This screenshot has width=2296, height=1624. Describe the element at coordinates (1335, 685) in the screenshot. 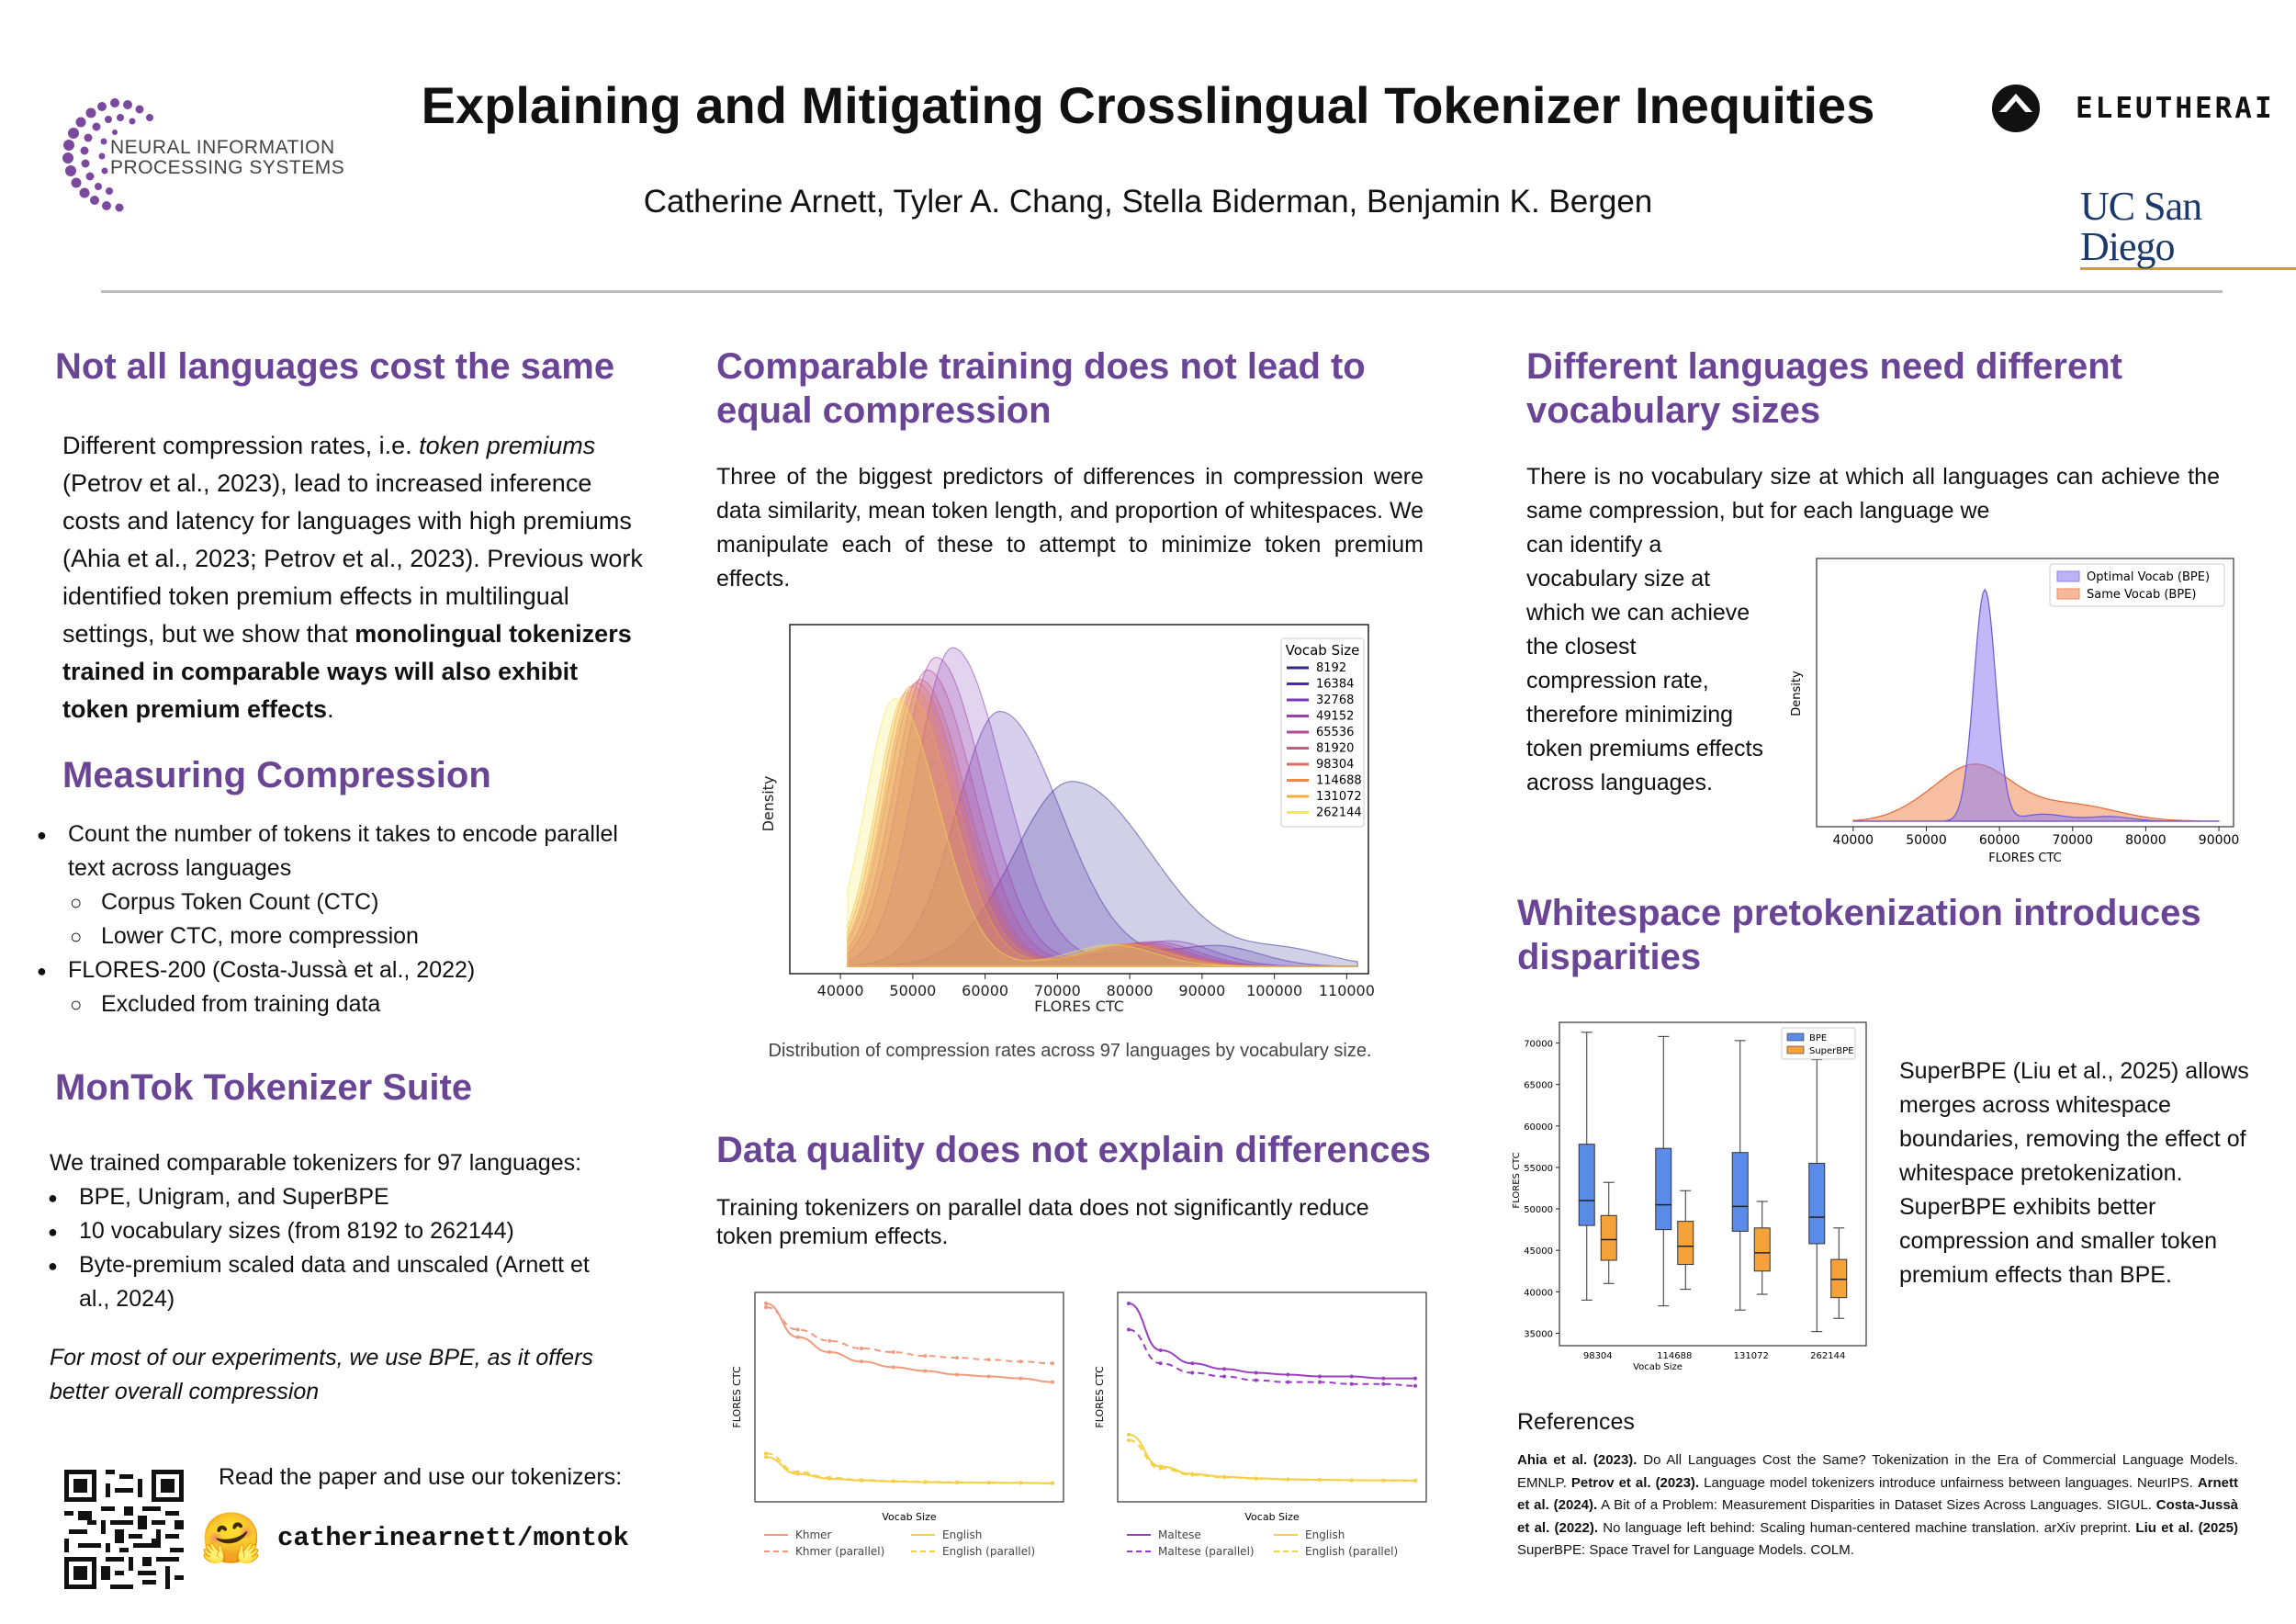

I see `legend-entry: 16384` at that location.